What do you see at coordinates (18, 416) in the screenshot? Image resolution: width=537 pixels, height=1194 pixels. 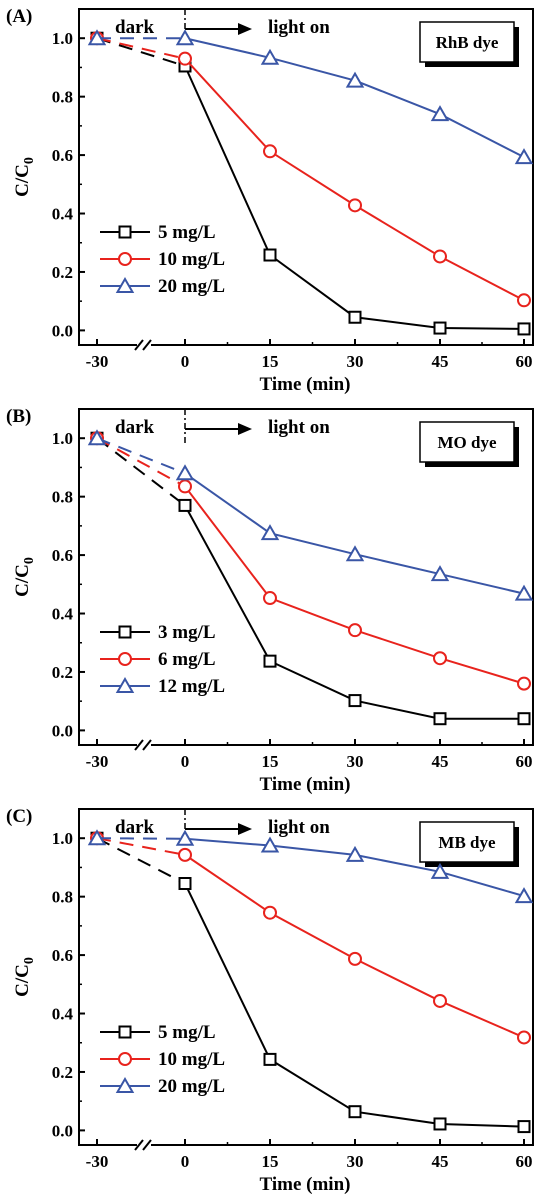 I see `panel-label: (B)` at bounding box center [18, 416].